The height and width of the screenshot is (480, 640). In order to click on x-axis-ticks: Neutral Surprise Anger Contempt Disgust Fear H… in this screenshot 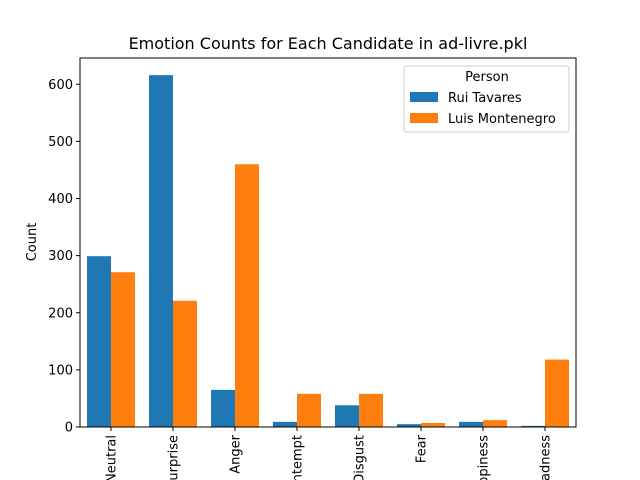, I will do `click(329, 453)`.